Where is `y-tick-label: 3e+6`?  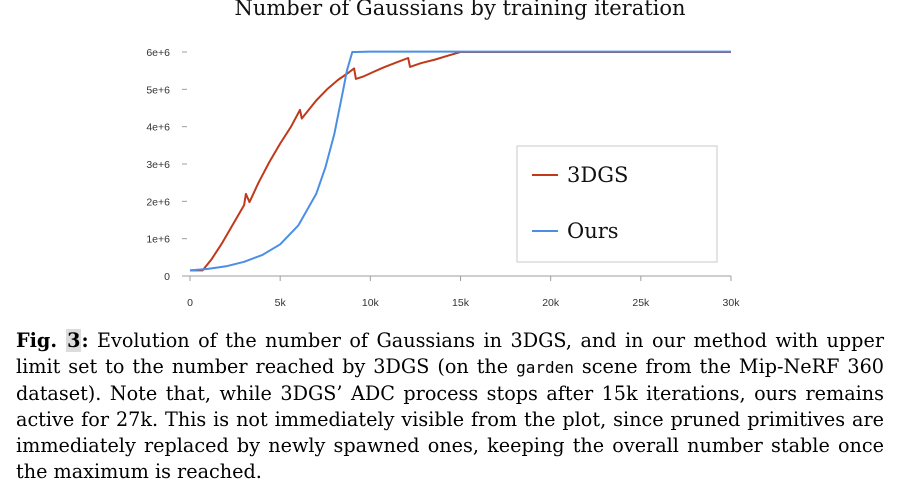
y-tick-label: 3e+6 is located at coordinates (158, 165).